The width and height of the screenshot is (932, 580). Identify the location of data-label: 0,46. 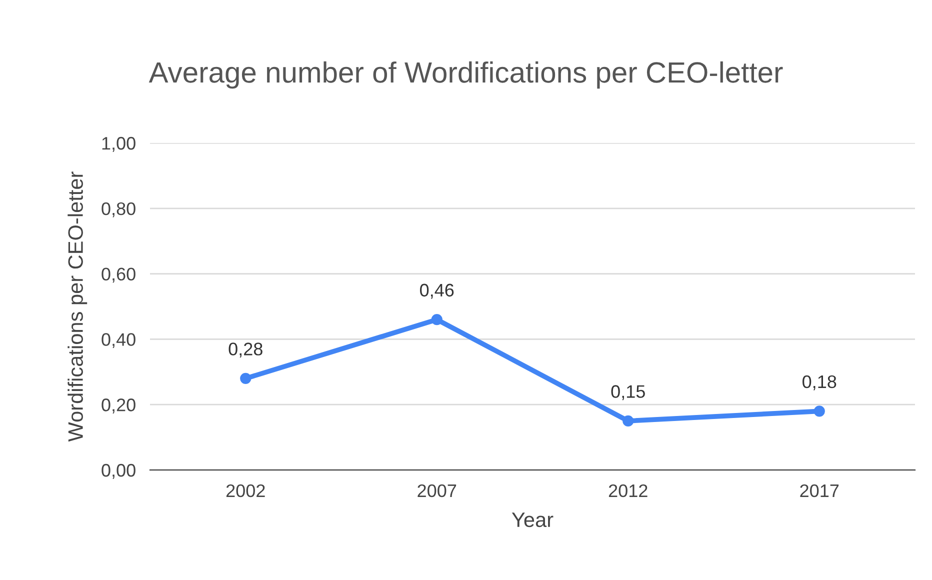
(437, 291).